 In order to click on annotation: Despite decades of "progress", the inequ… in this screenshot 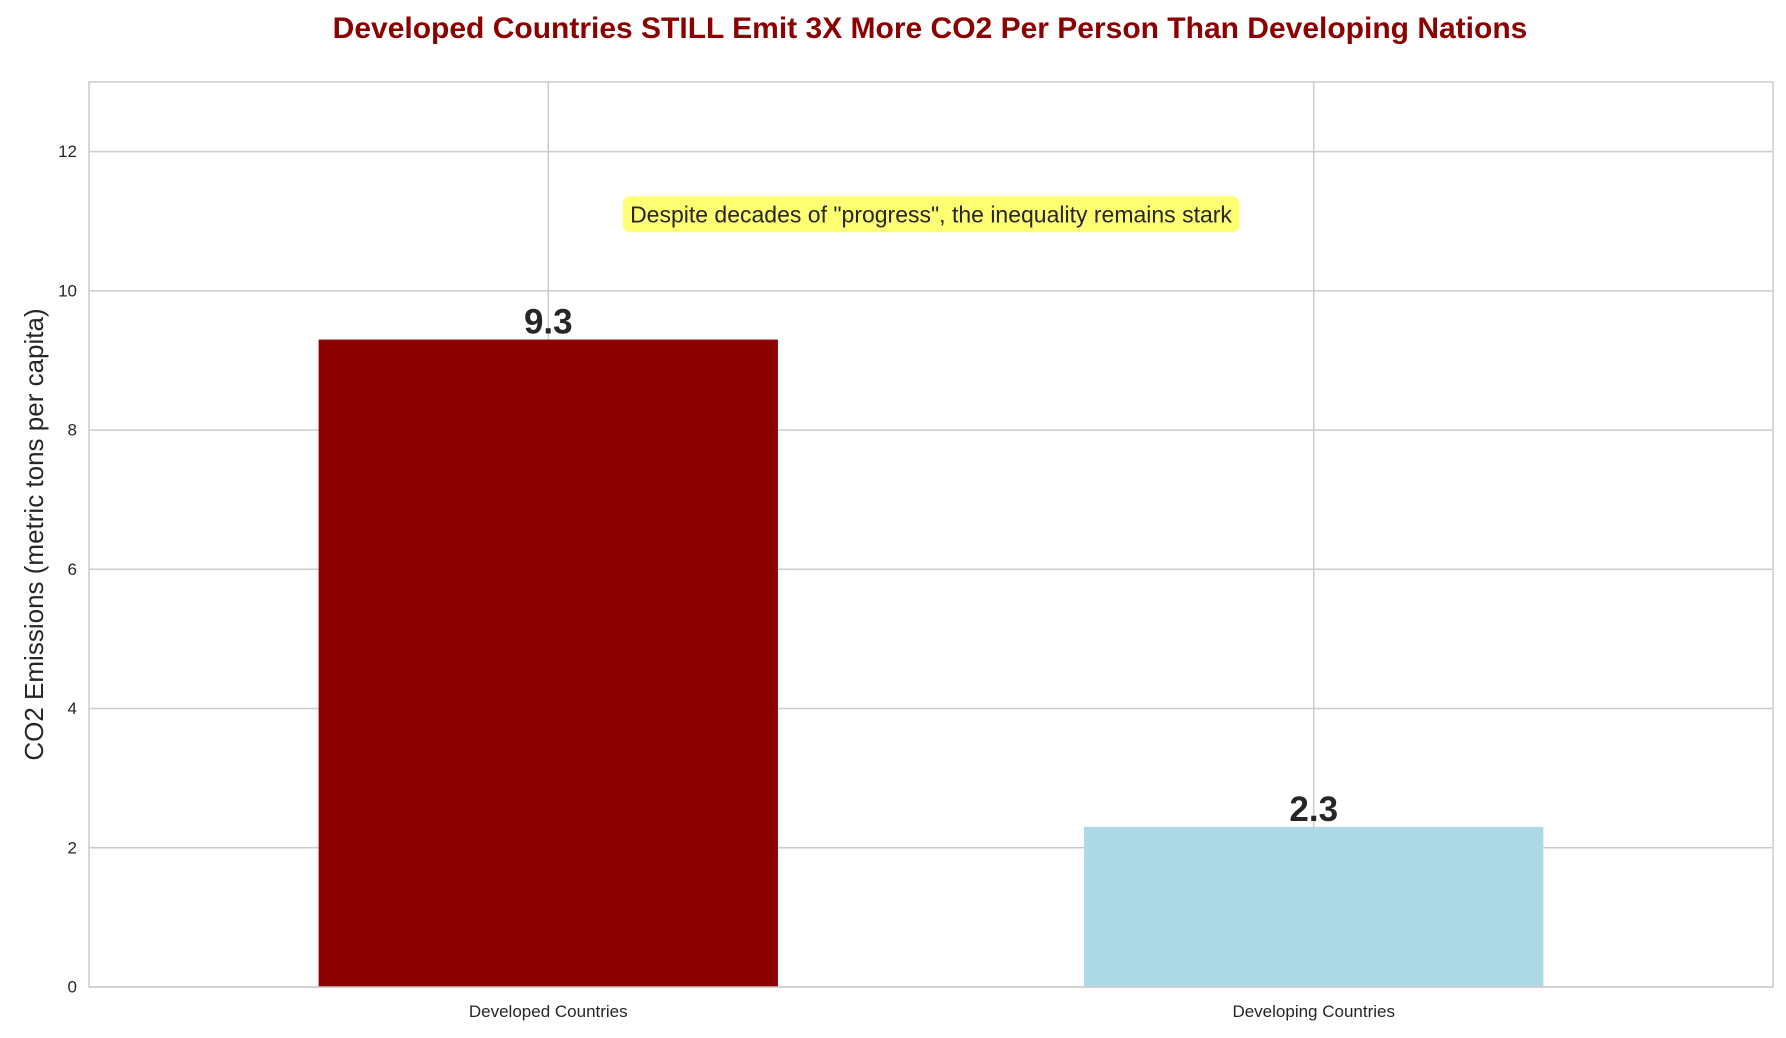, I will do `click(931, 214)`.